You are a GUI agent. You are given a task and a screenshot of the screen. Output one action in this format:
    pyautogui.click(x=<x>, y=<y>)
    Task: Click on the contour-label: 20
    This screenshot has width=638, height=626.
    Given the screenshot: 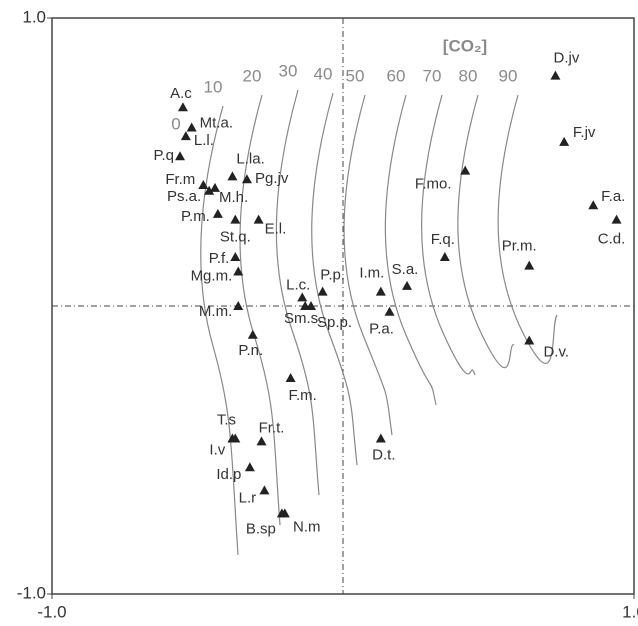 What is the action you would take?
    pyautogui.click(x=252, y=75)
    